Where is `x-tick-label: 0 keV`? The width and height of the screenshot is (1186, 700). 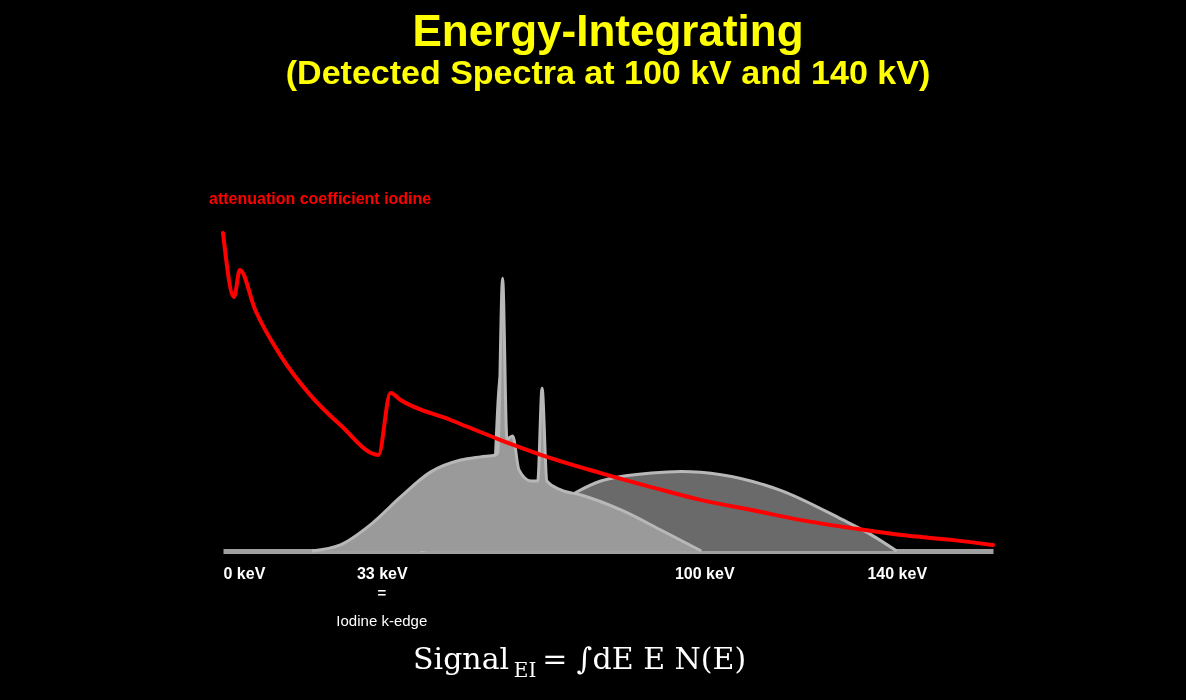
x-tick-label: 0 keV is located at coordinates (244, 573).